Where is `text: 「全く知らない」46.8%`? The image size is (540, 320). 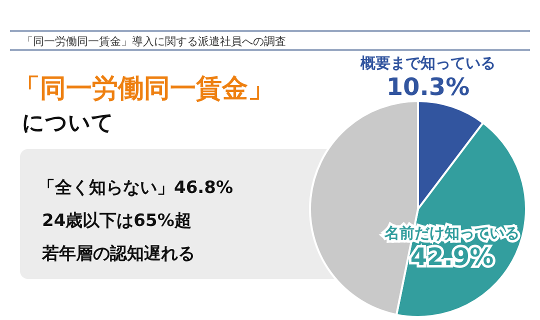
text: 「全く知らない」46.8% is located at coordinates (135, 188).